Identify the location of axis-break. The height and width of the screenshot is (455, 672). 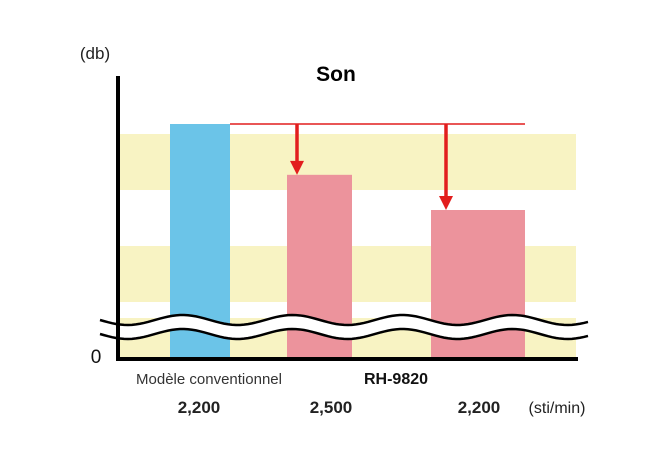
(344, 327).